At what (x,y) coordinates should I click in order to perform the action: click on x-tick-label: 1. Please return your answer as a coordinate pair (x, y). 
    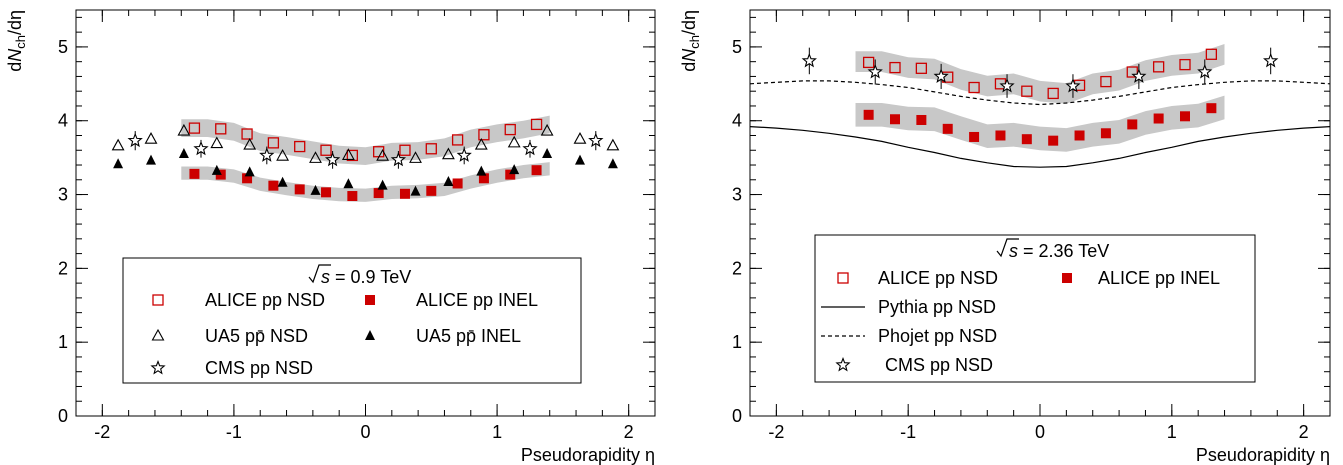
    Looking at the image, I should click on (1172, 432).